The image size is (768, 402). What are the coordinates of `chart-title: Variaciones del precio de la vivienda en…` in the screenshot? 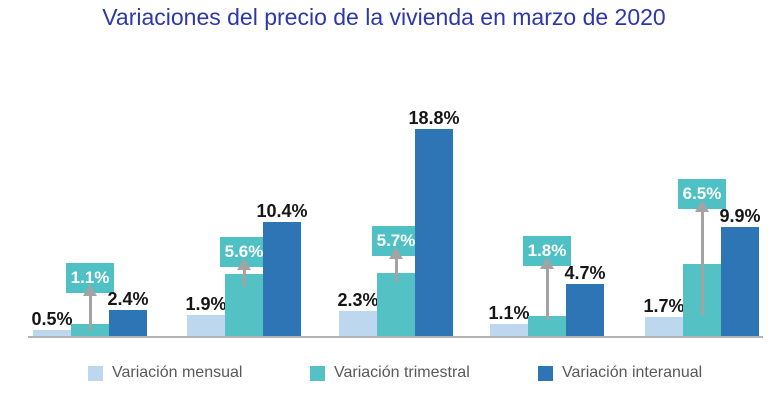 It's located at (384, 17).